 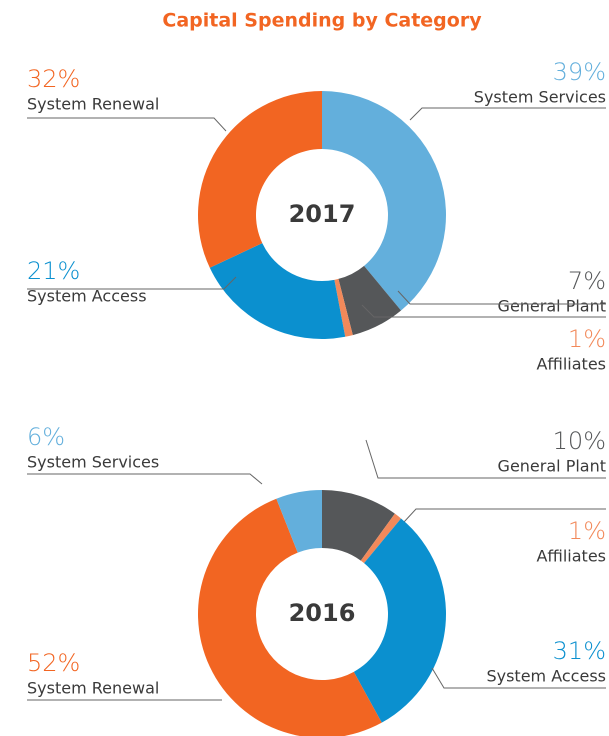 I want to click on chart-title: Capital Spending by Category, so click(x=322, y=21).